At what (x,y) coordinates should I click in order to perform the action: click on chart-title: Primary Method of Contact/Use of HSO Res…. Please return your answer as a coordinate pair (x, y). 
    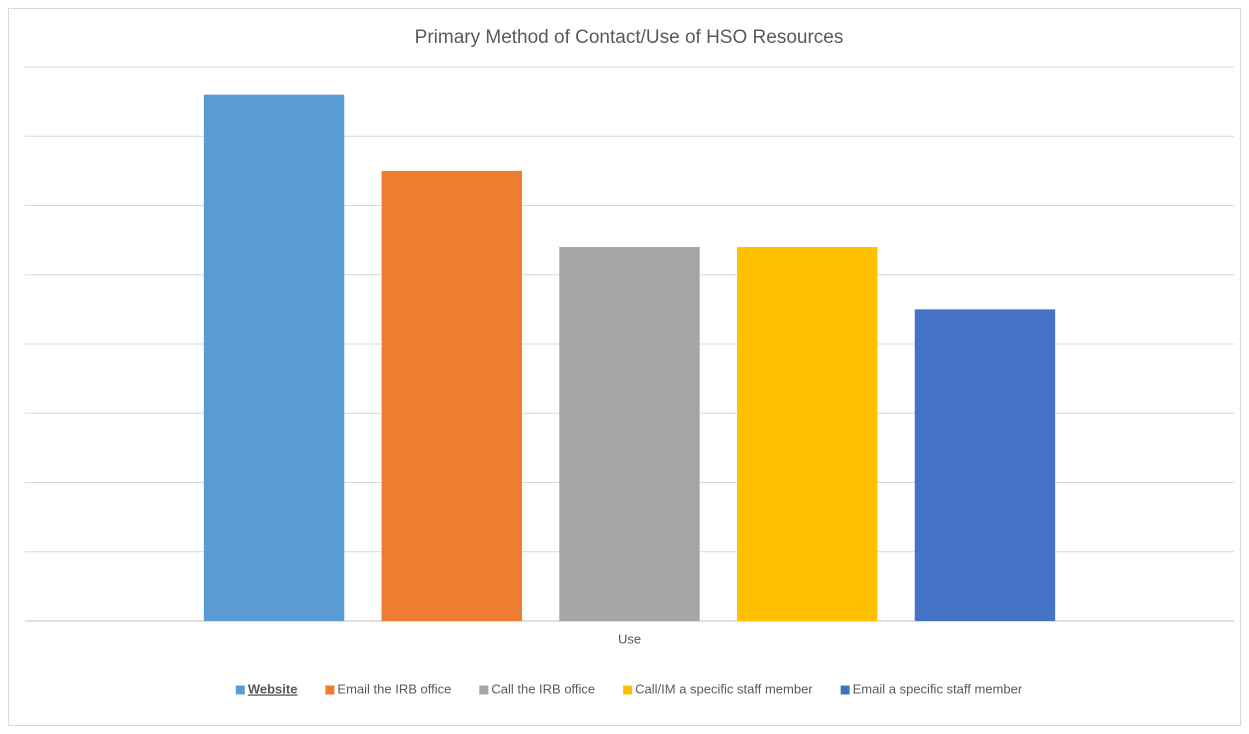
    Looking at the image, I should click on (629, 37).